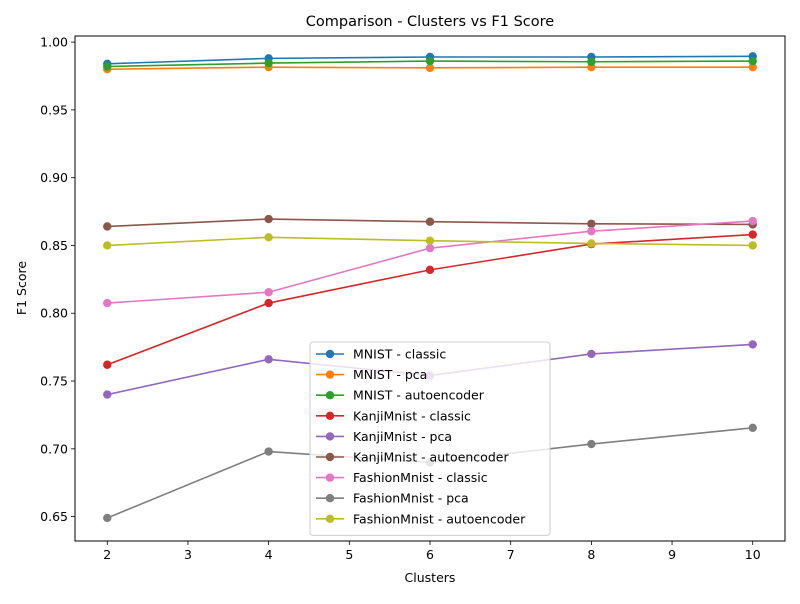 This screenshot has height=604, width=800. I want to click on legend-item-fashionmnist-autoencoder: FashionMnist - autoencoder, so click(421, 518).